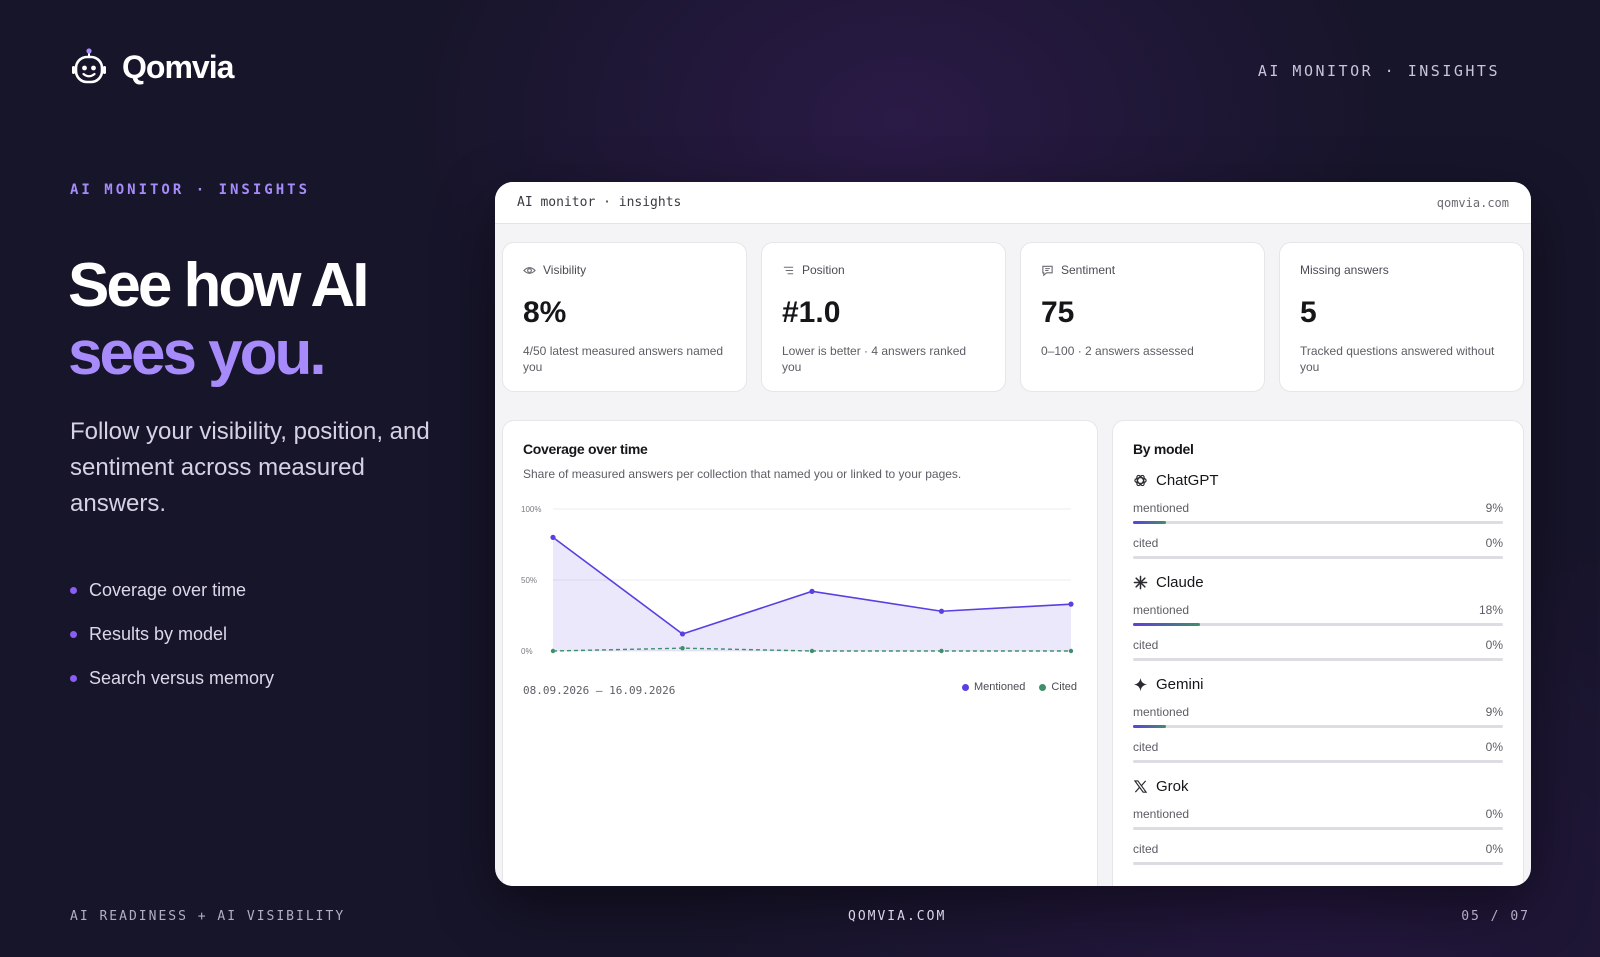 This screenshot has width=1600, height=957. Describe the element at coordinates (218, 285) in the screenshot. I see `hero-title-line1: See how AI` at that location.